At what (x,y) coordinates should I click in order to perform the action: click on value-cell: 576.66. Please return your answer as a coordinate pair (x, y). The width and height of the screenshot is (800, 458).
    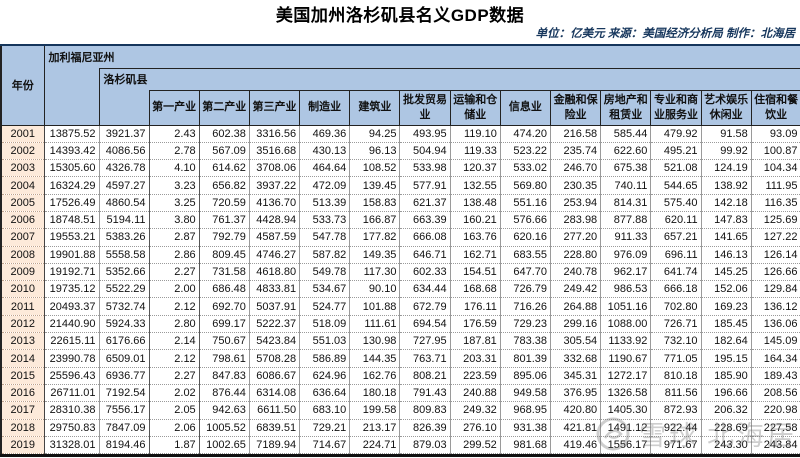
    Looking at the image, I should click on (526, 220).